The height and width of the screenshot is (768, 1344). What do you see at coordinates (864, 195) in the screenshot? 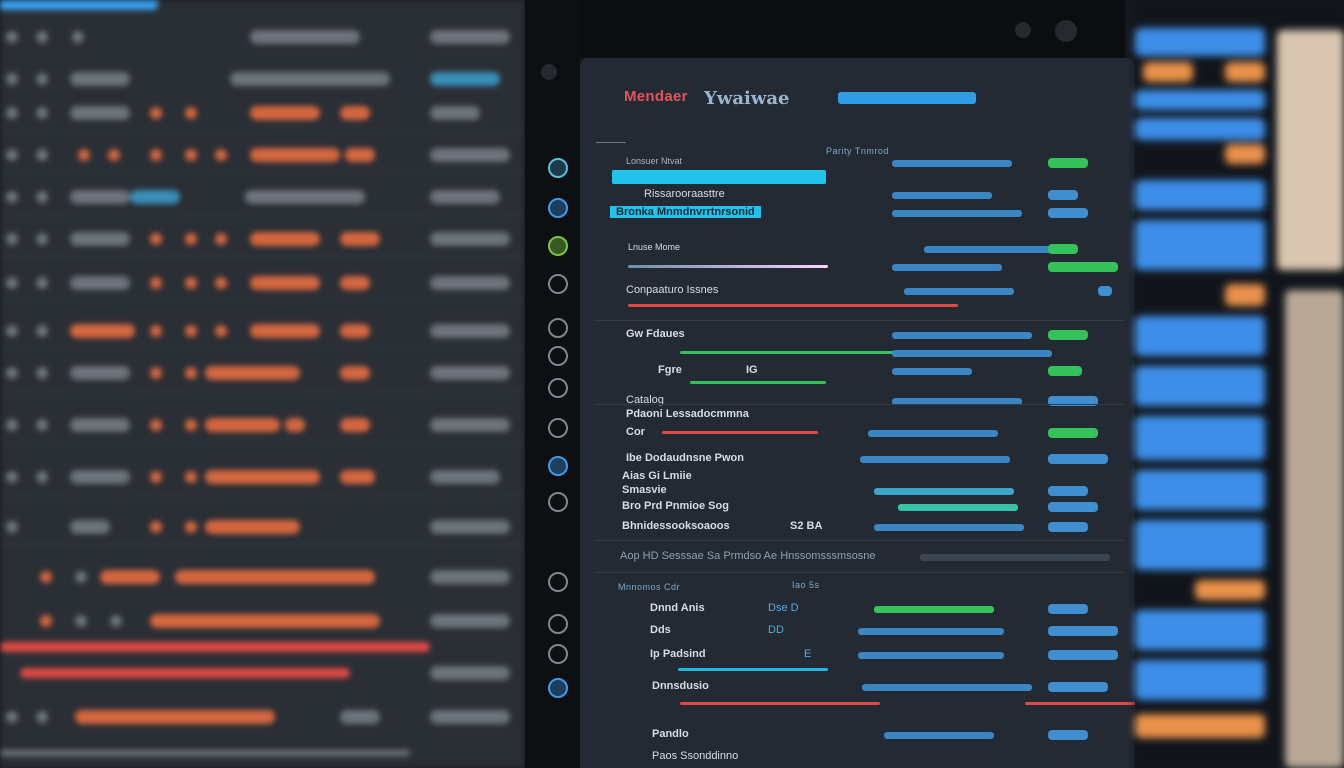
I see `list-item: Rissarooraasttre` at bounding box center [864, 195].